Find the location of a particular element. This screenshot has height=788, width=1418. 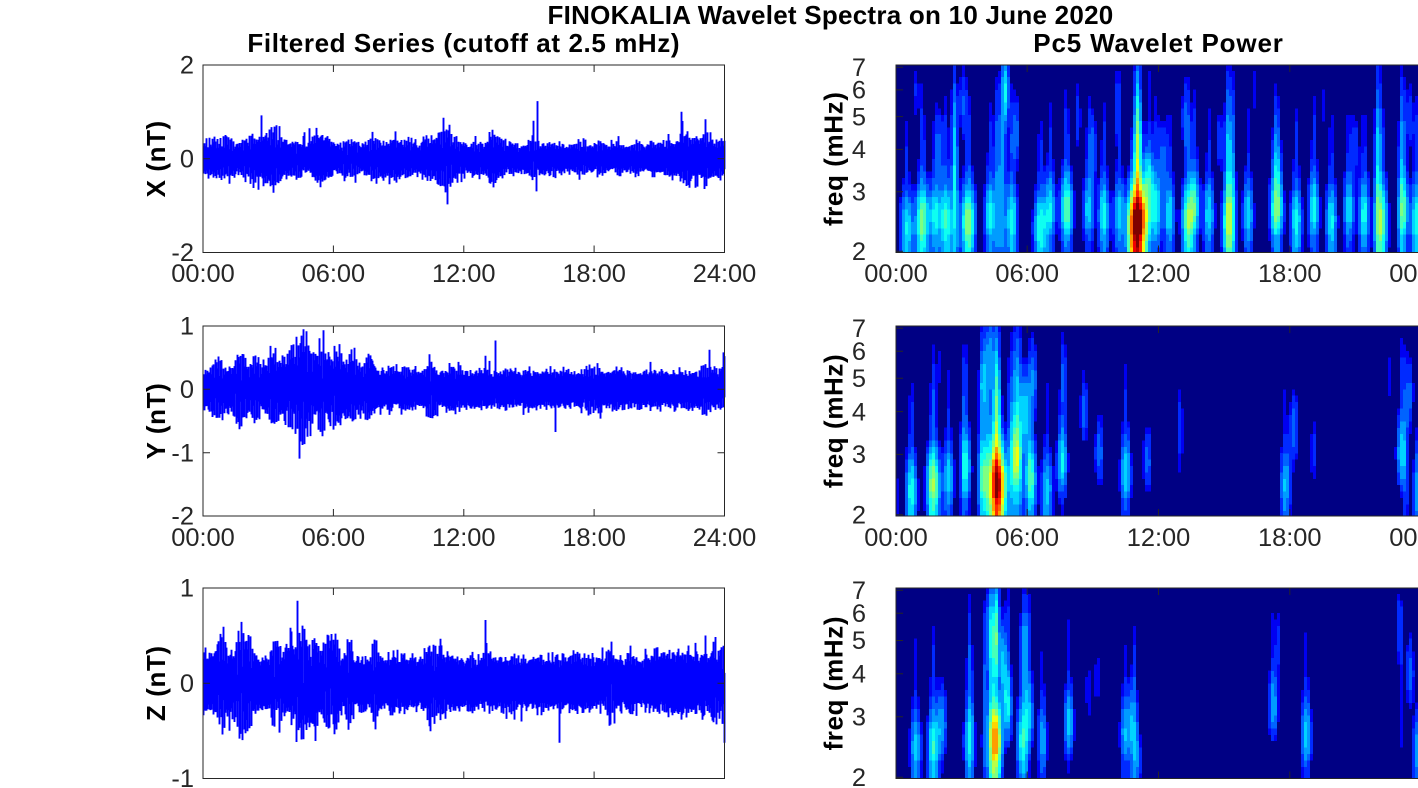

svg-text: Z (nT) is located at coordinates (156, 683).